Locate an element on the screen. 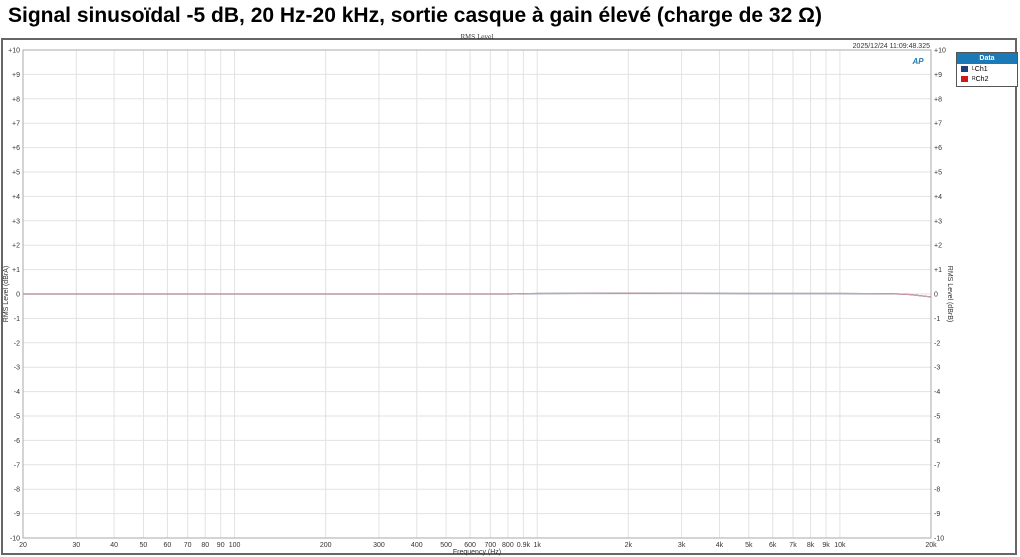 The width and height of the screenshot is (1020, 557). x-tick-label: 0.9k is located at coordinates (524, 545).